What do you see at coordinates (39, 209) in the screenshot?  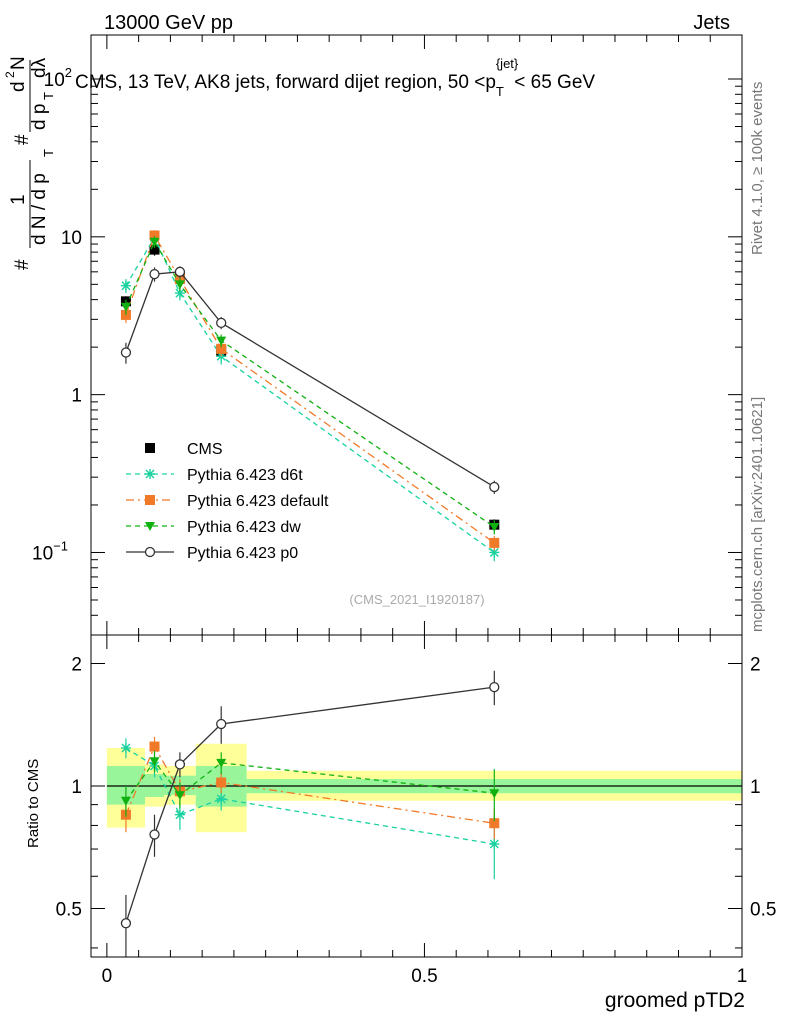 I see `ylabel-dndpt: d N / d p` at bounding box center [39, 209].